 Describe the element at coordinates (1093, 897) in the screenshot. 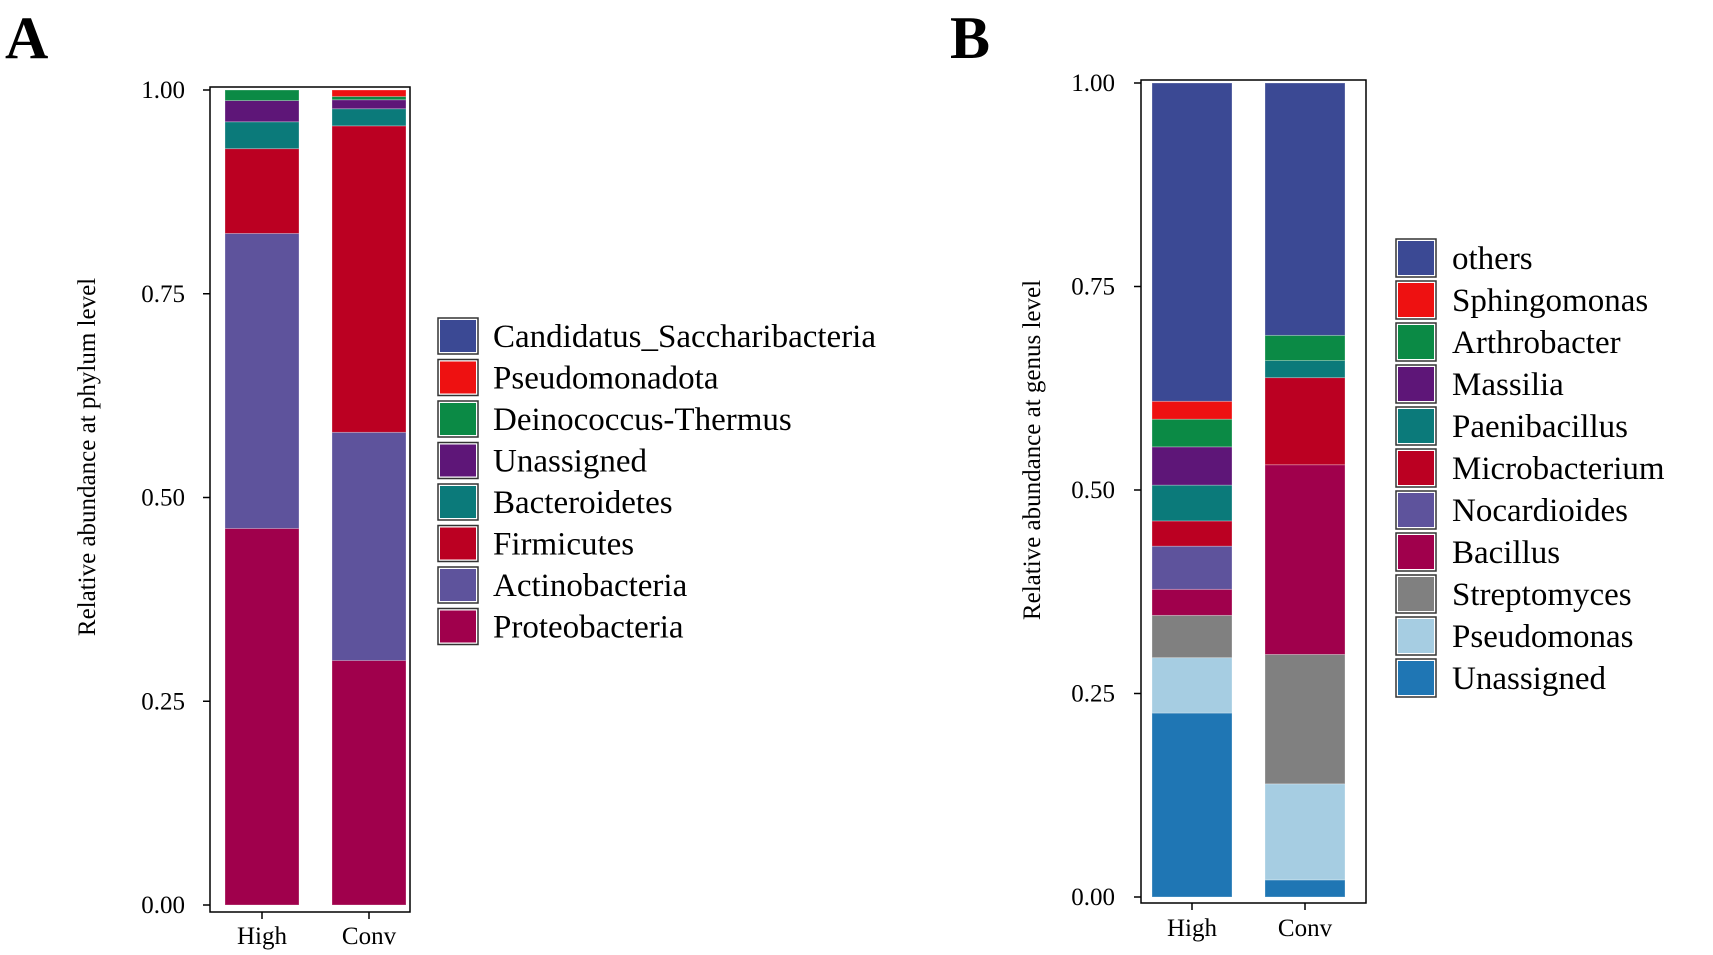

I see `panel-b-y-tick-label: 0.00` at that location.